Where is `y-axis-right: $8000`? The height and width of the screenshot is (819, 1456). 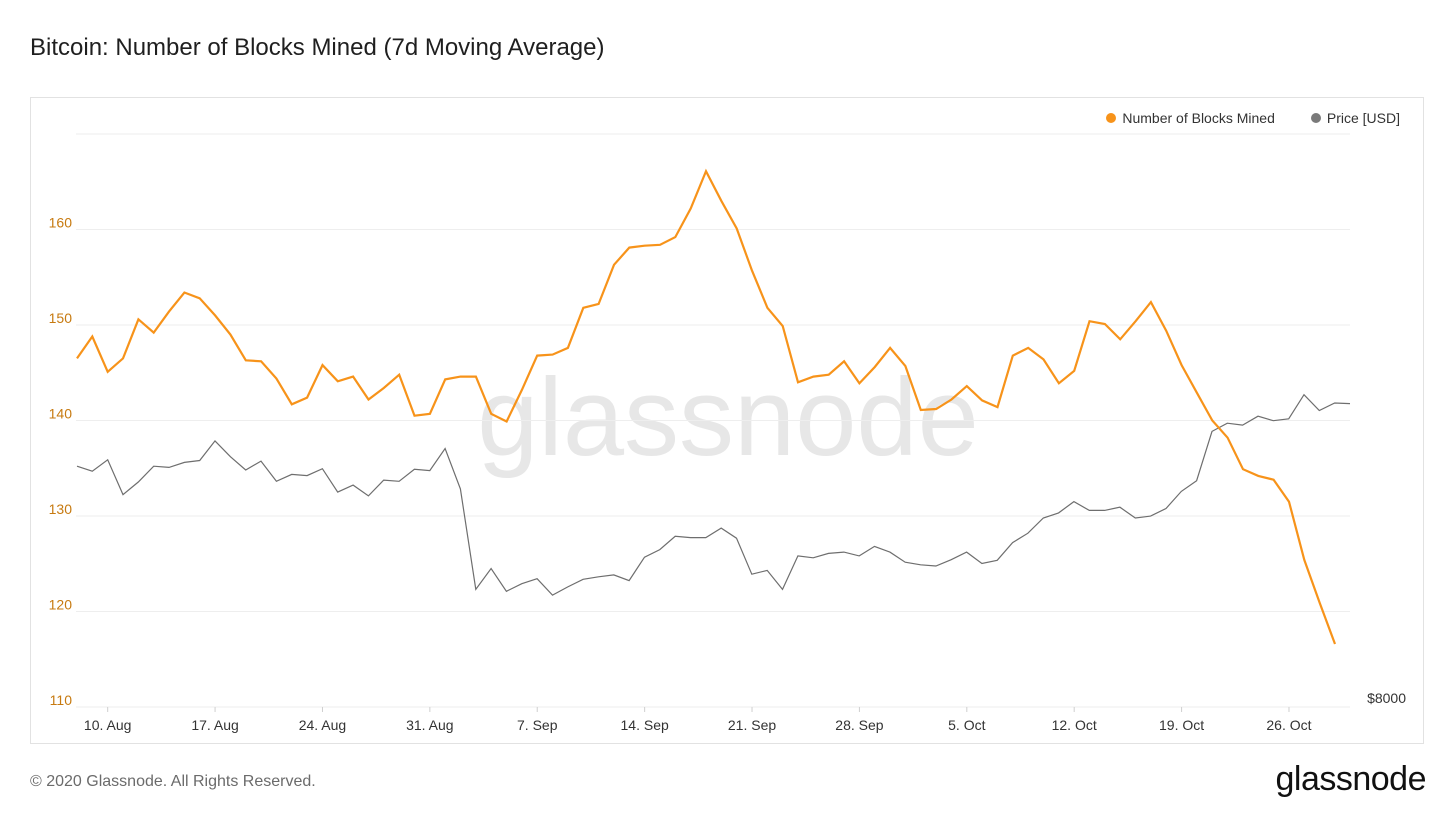 y-axis-right: $8000 is located at coordinates (1386, 698).